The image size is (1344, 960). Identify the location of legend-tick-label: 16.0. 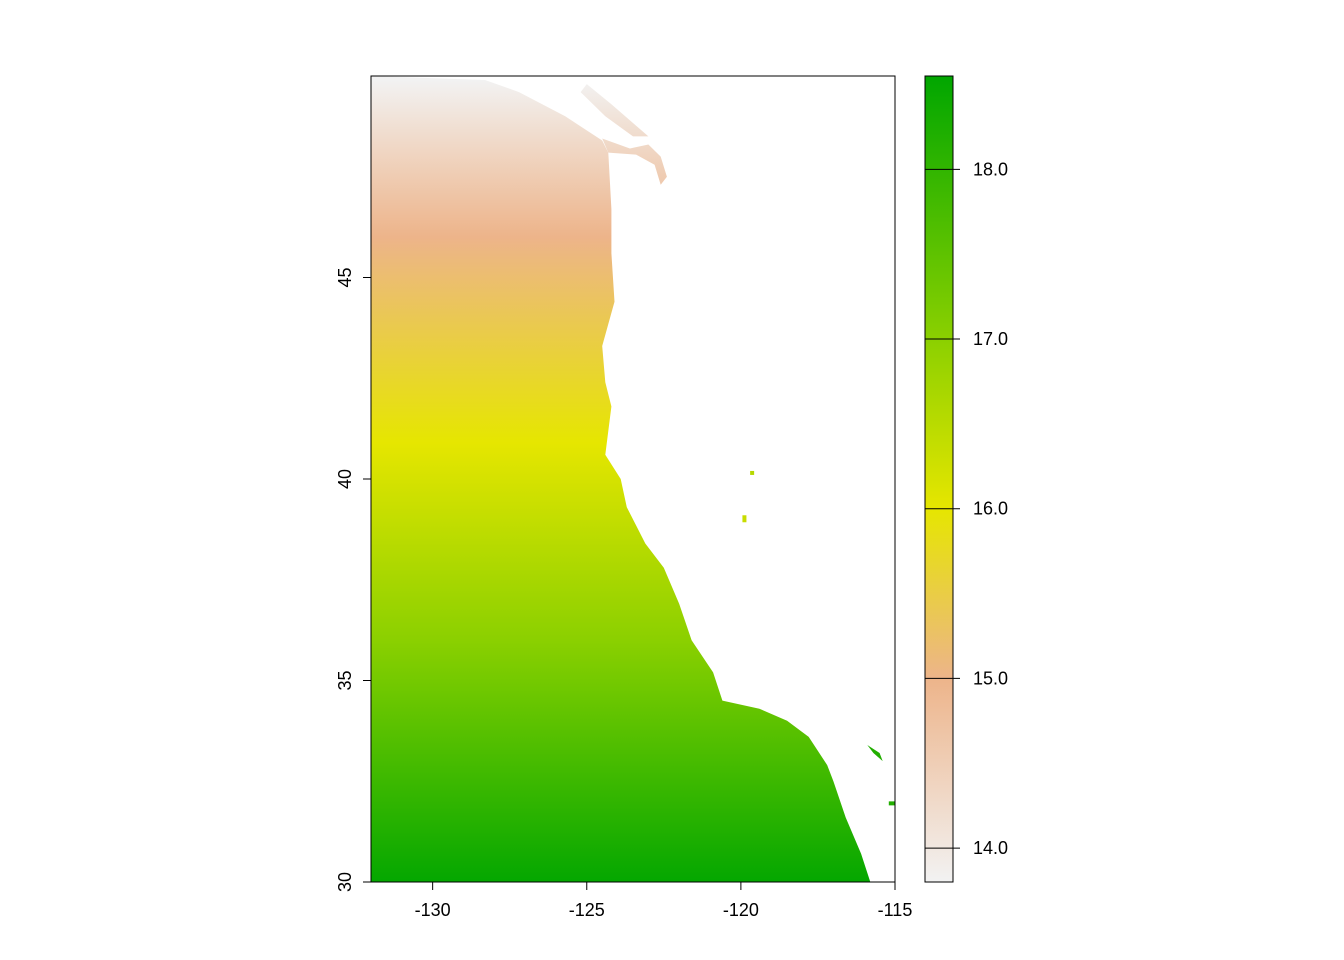
(990, 509).